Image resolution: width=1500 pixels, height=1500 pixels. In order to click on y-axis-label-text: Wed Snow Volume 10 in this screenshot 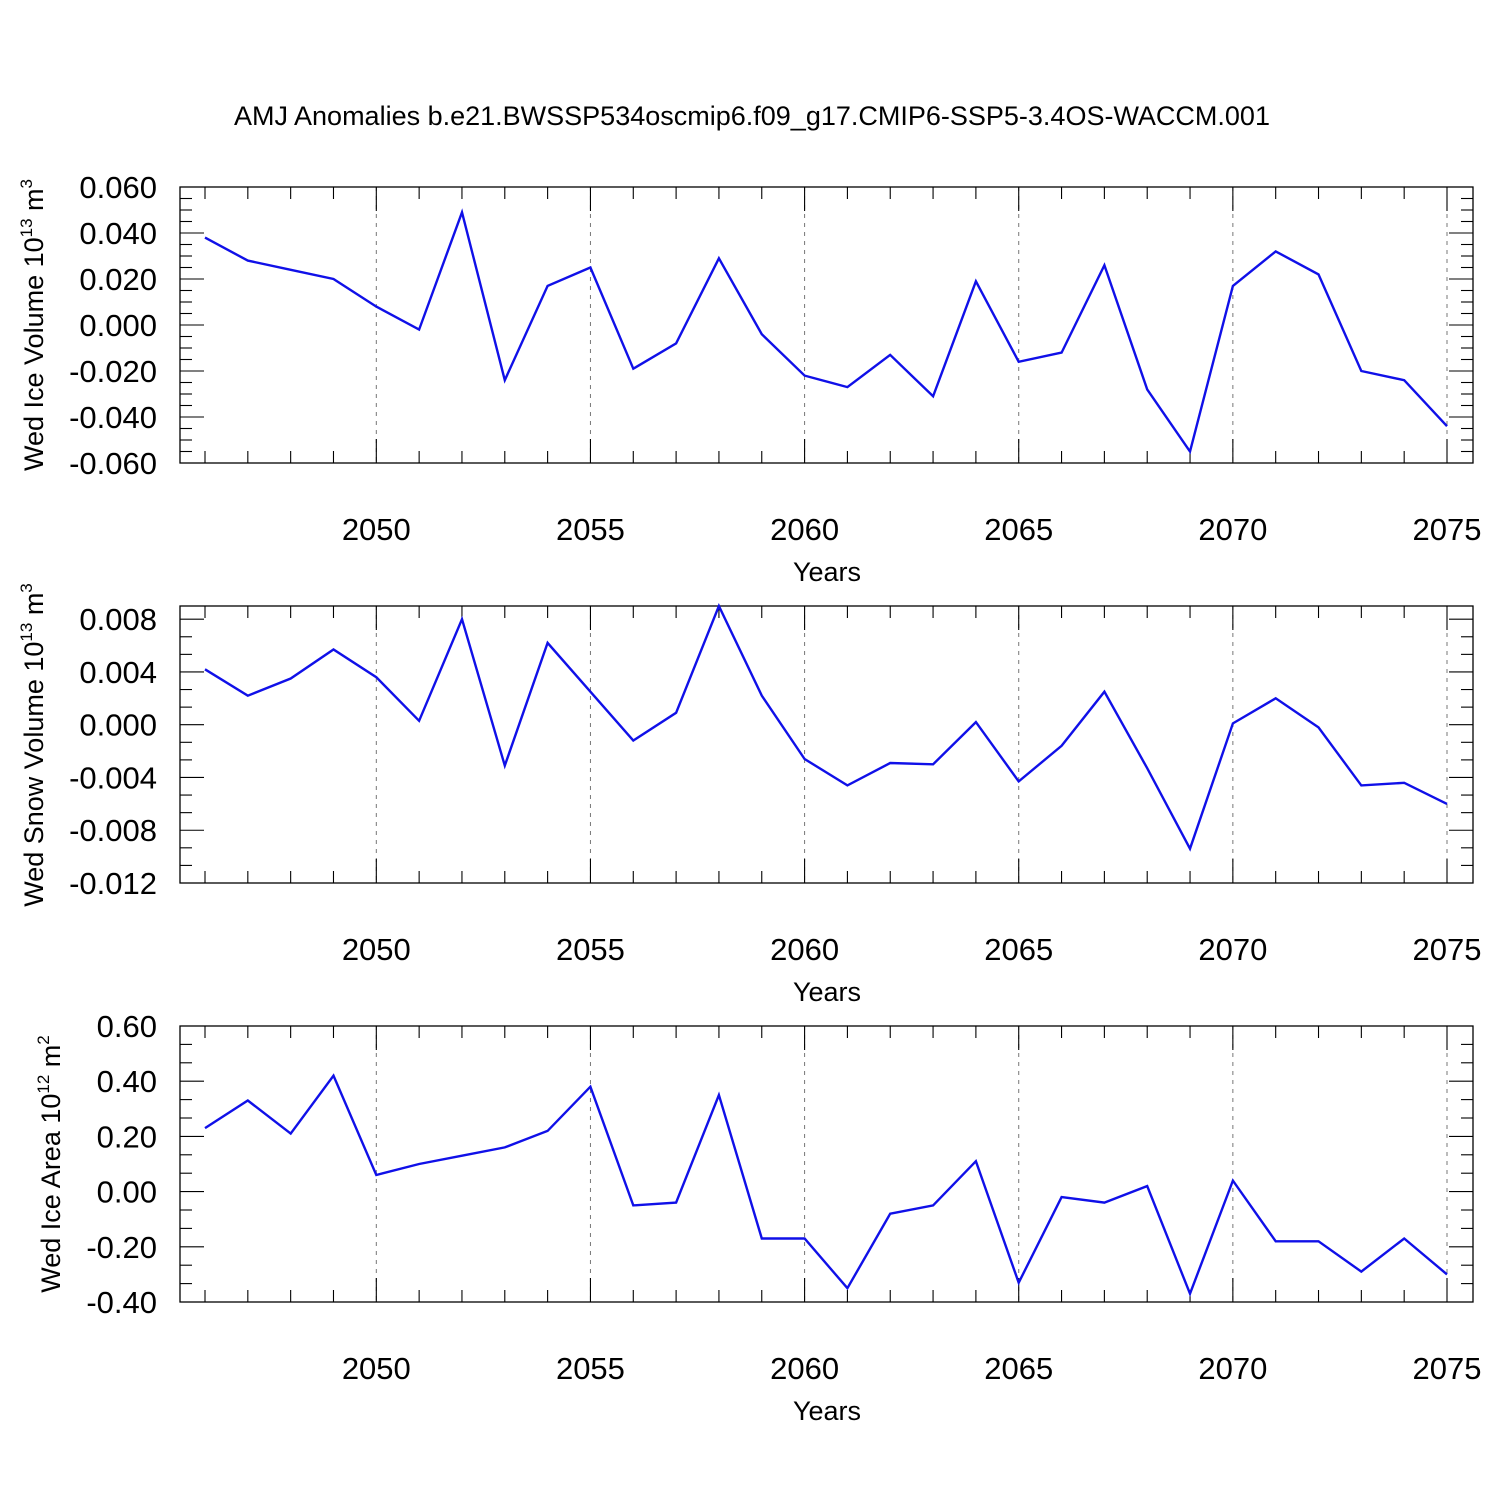, I will do `click(34, 774)`.